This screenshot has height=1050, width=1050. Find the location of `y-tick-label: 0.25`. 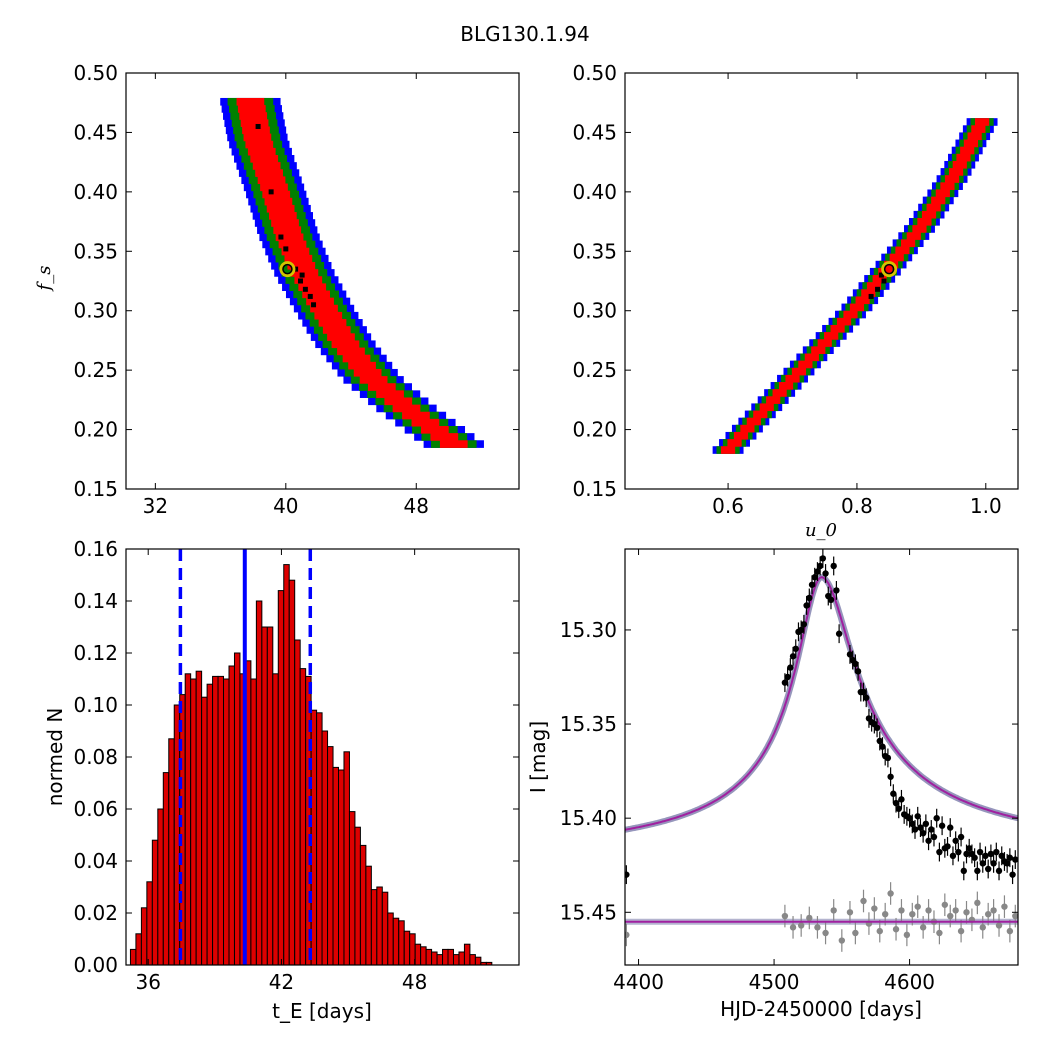

y-tick-label: 0.25 is located at coordinates (594, 370).